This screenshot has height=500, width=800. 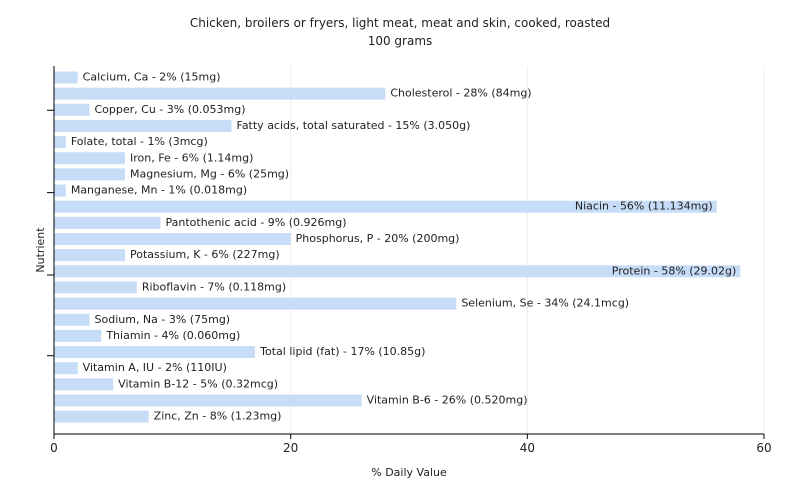 I want to click on bar-label: Protein - 58% (29.02g), so click(x=674, y=270).